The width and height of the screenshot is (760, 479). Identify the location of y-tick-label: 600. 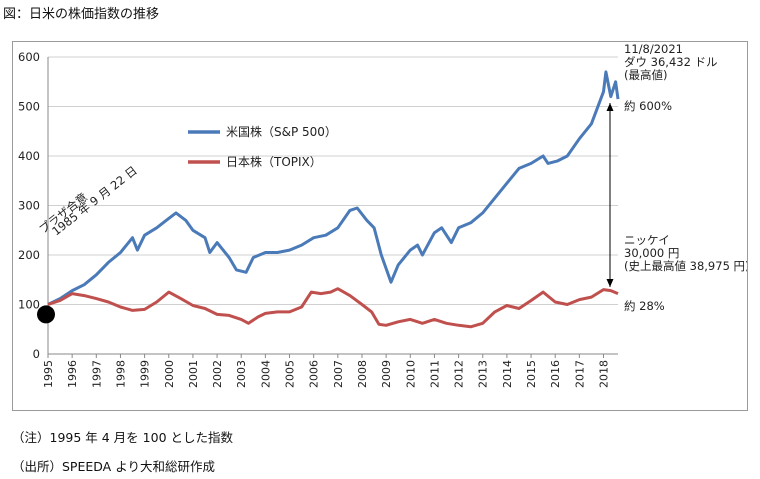
(29, 57).